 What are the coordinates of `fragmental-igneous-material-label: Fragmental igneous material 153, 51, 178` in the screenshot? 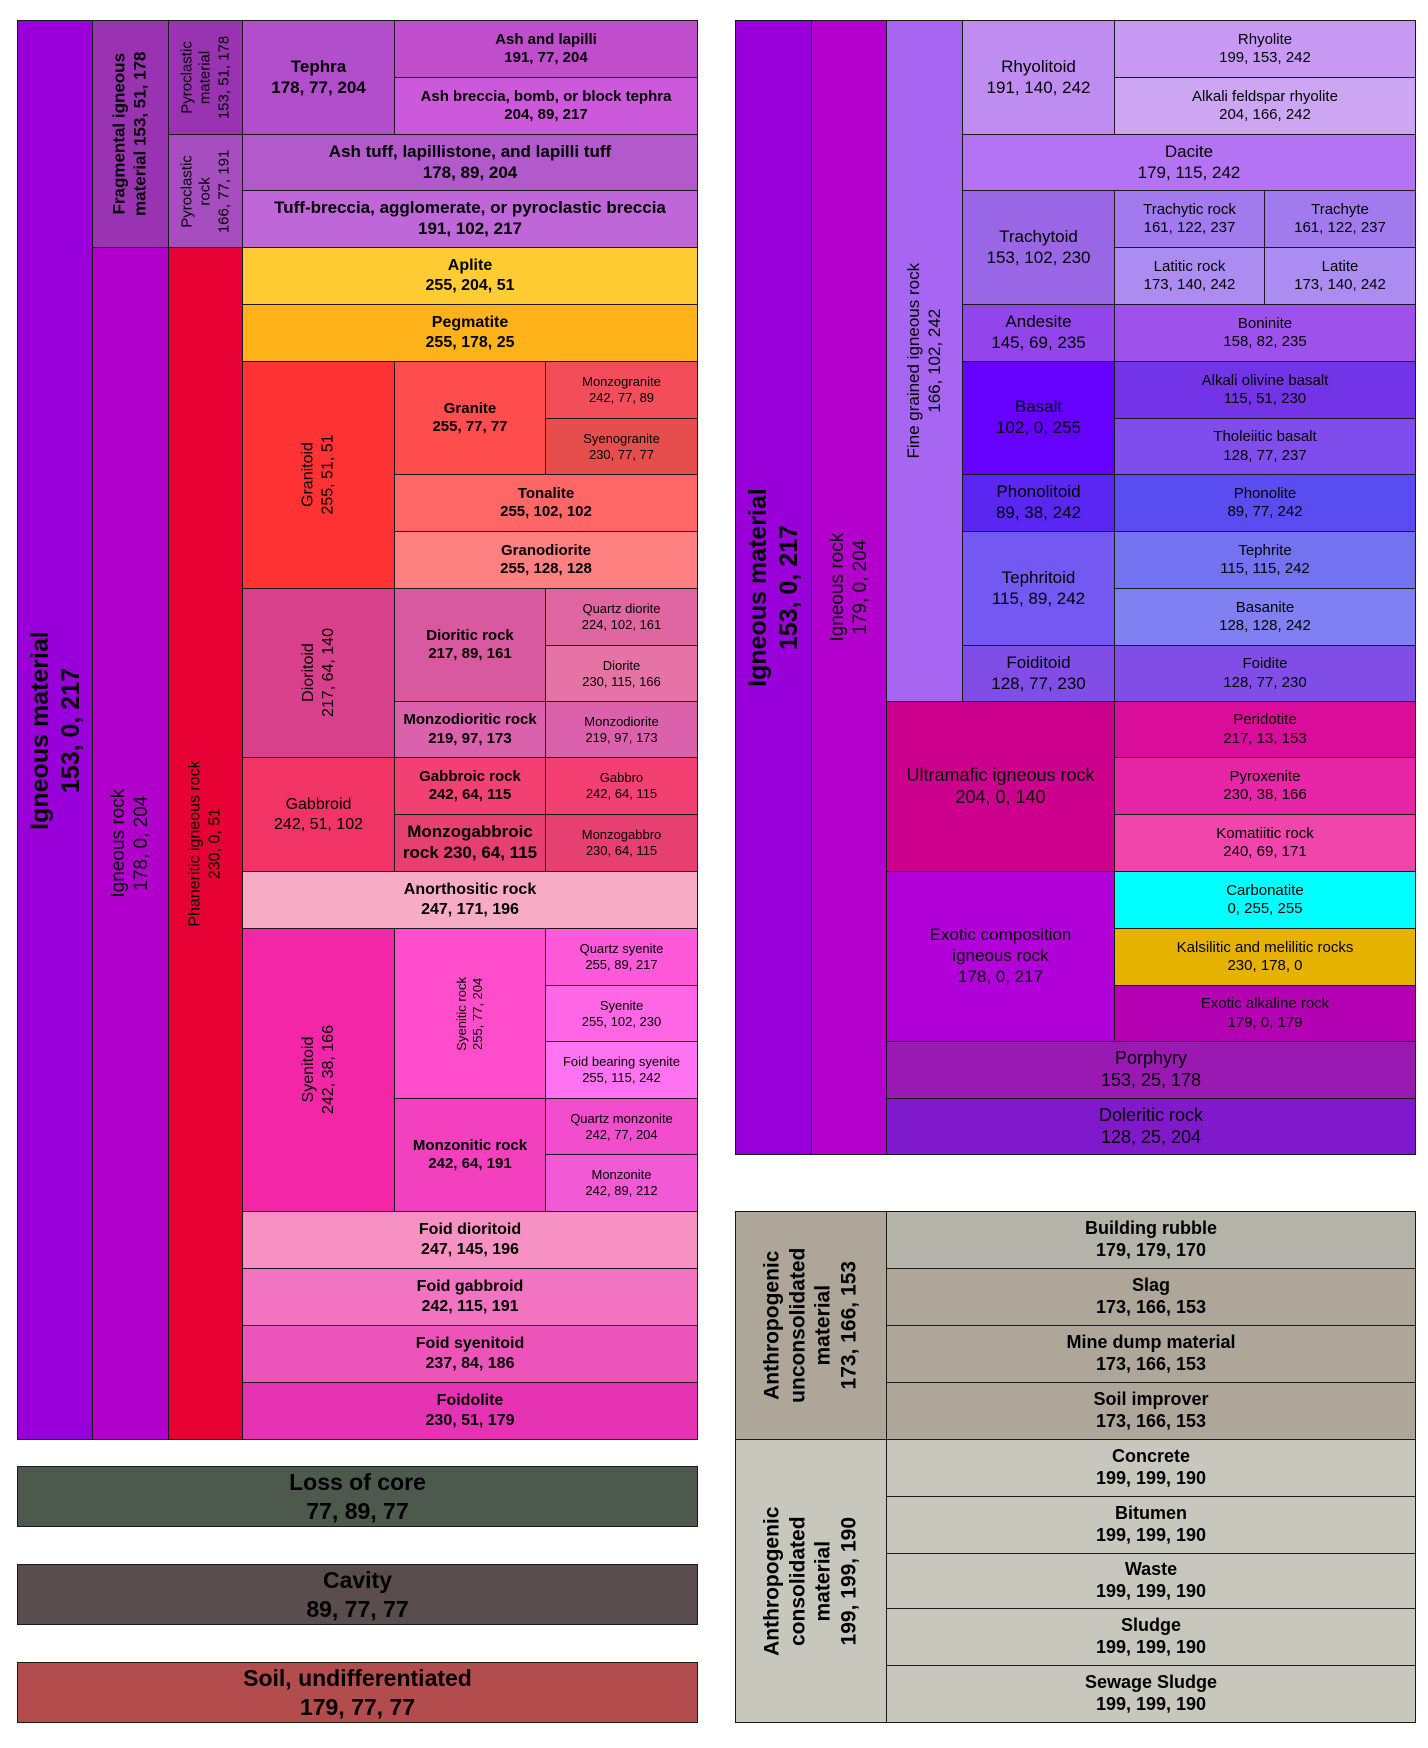 It's located at (129, 134).